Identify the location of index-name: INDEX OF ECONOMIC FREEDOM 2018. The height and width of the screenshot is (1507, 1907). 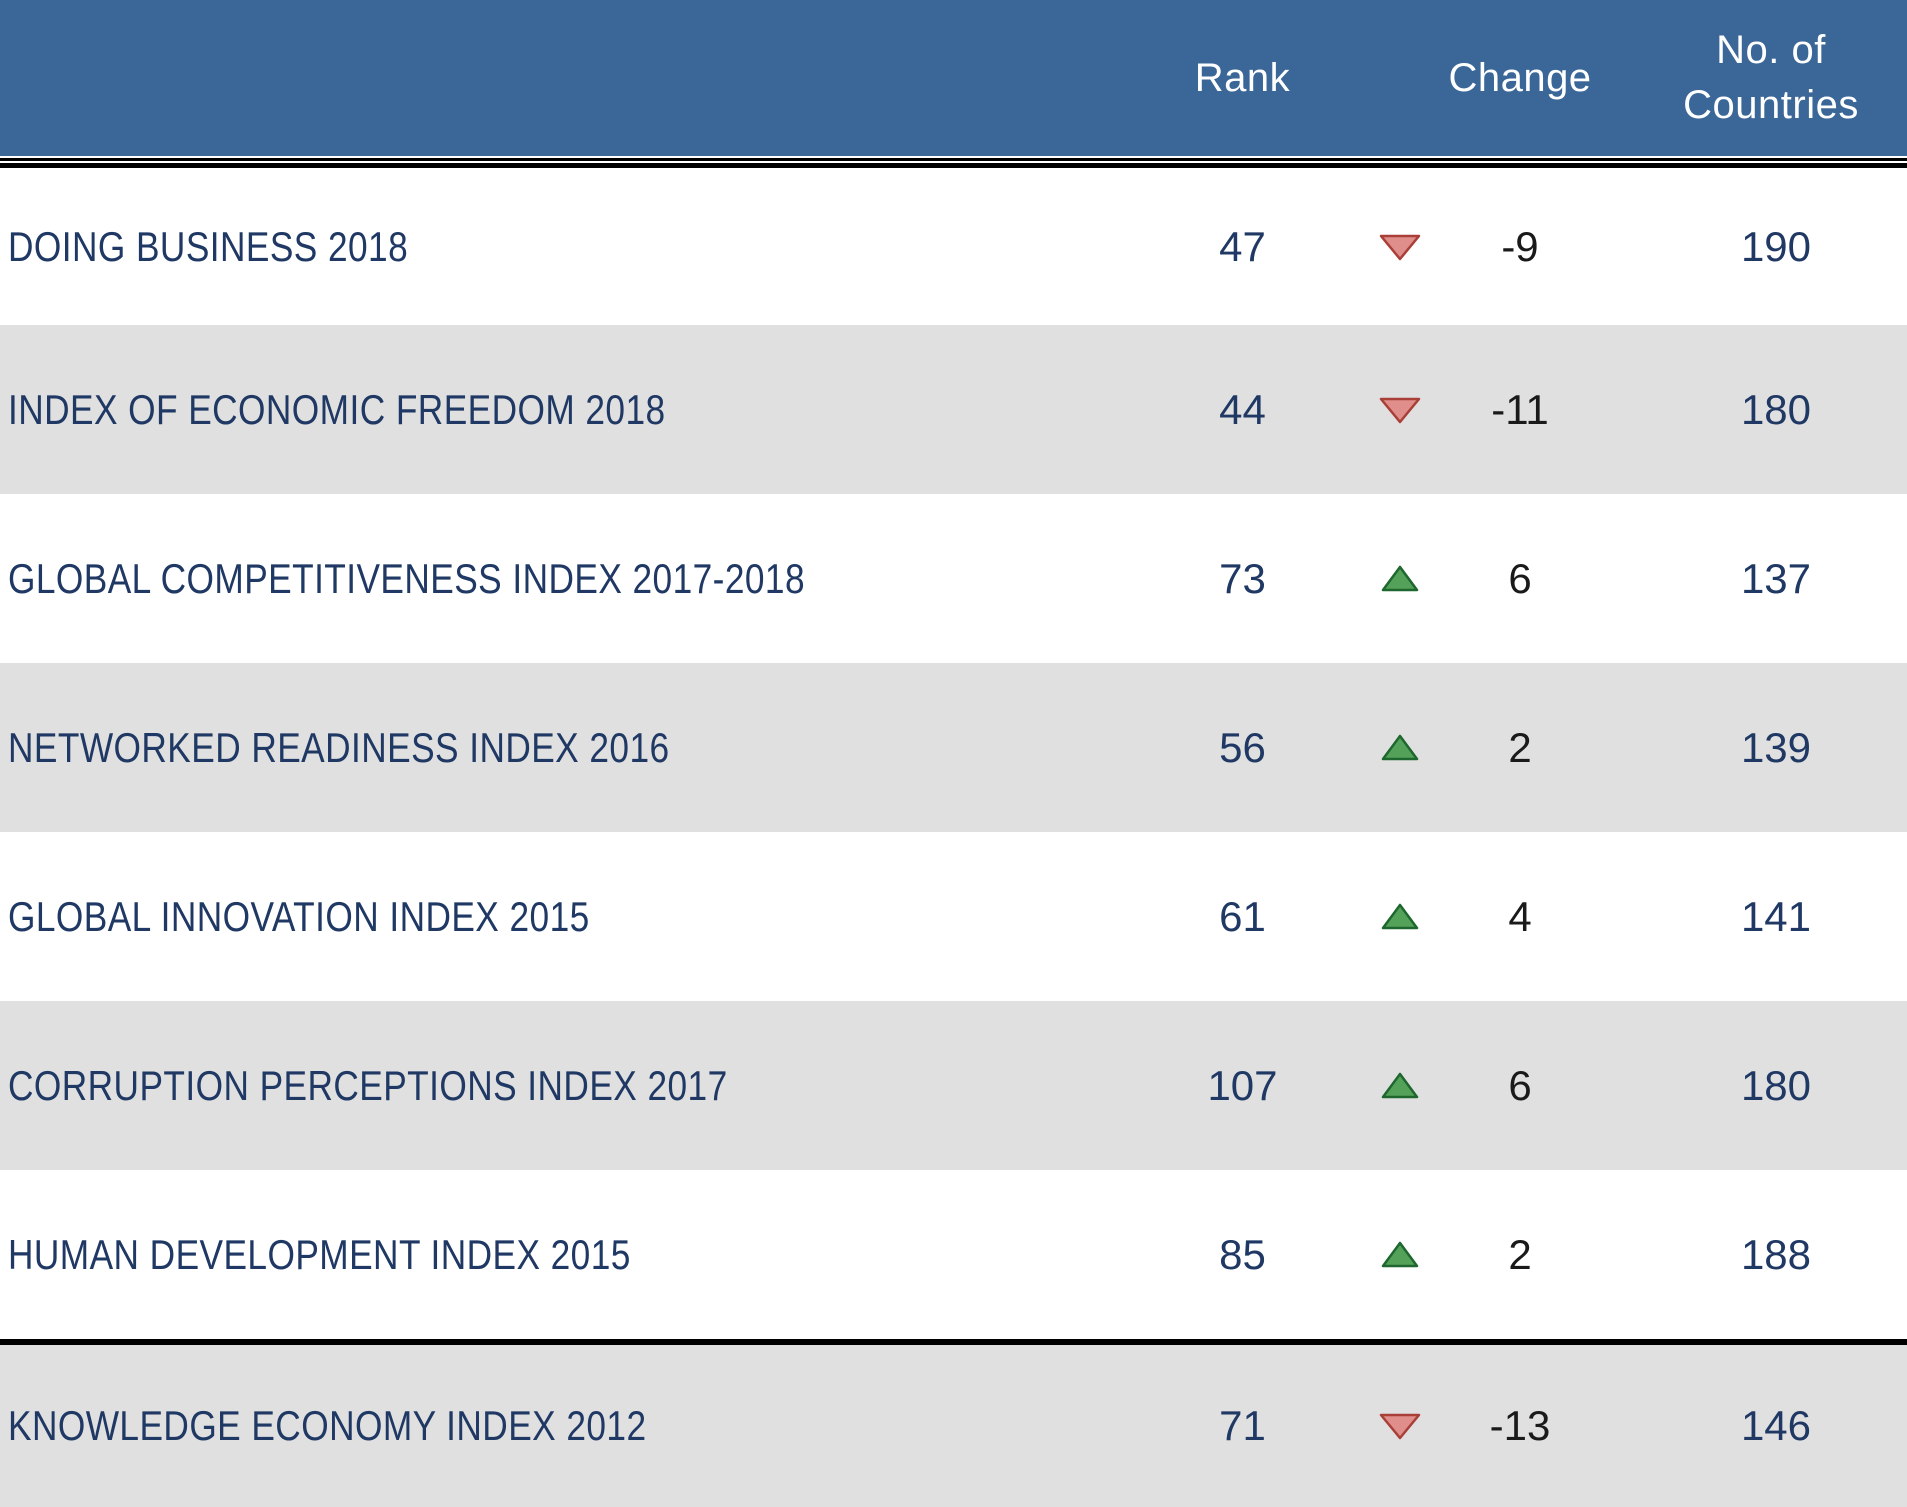
(337, 409).